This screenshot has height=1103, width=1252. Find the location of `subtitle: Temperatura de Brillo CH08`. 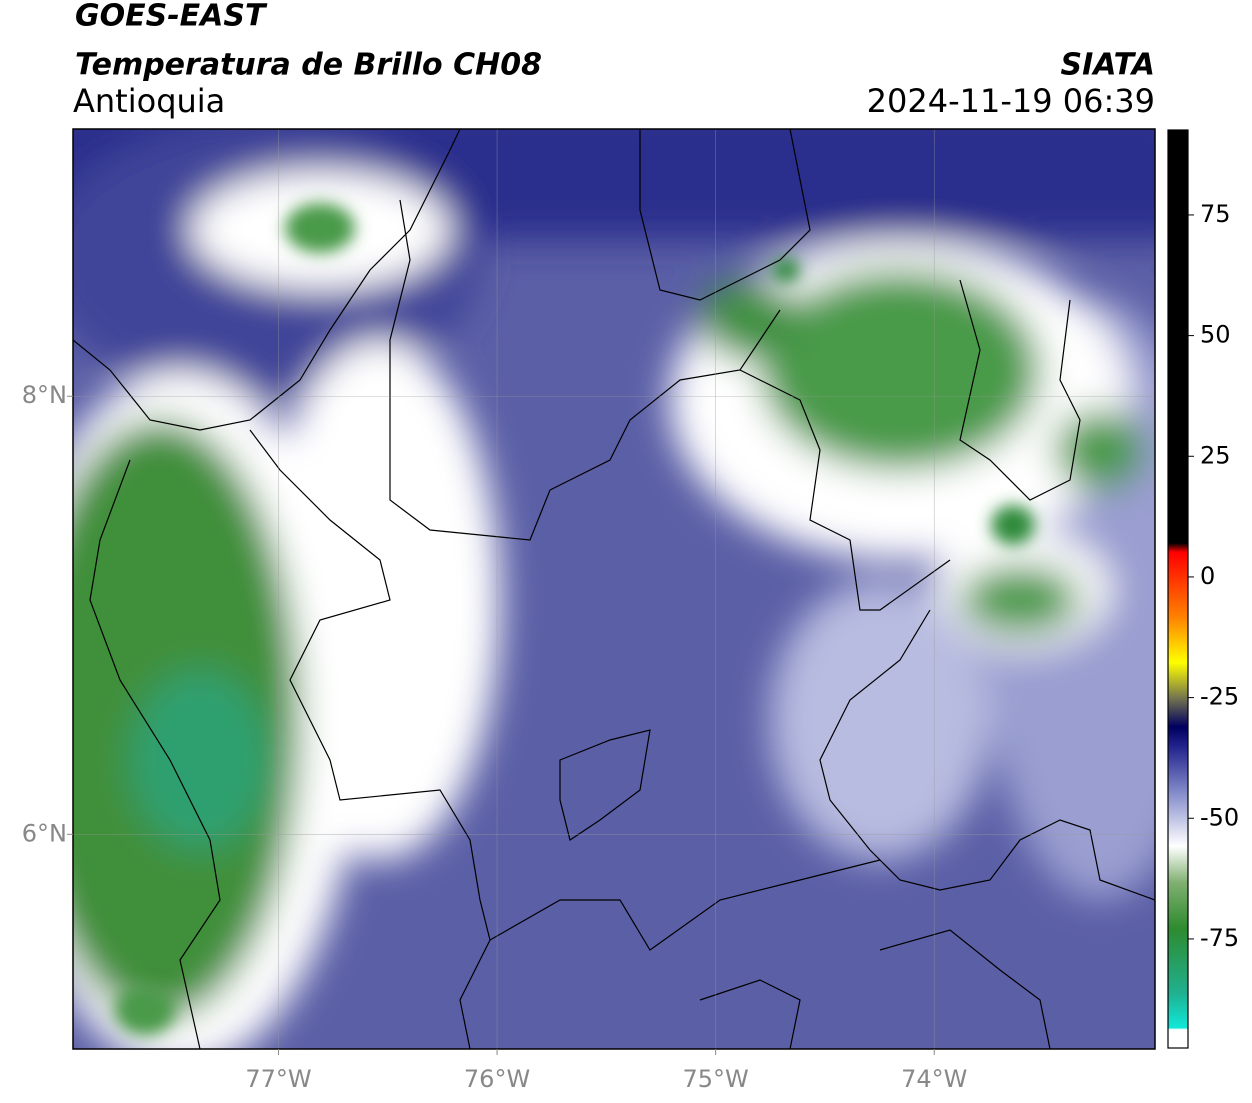

subtitle: Temperatura de Brillo CH08 is located at coordinates (308, 65).